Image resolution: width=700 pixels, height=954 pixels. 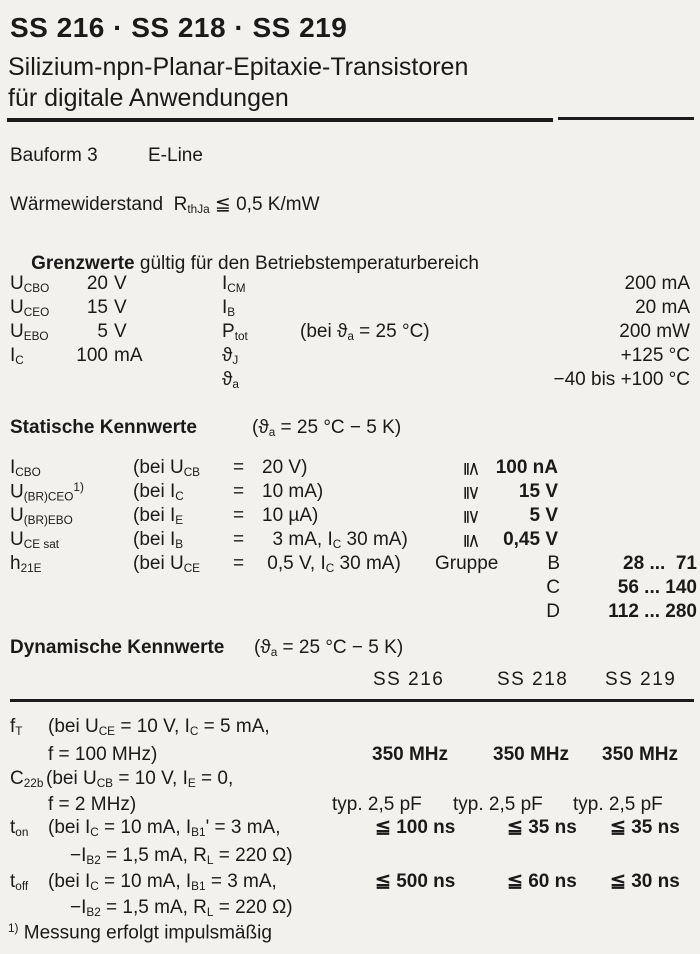 What do you see at coordinates (415, 881) in the screenshot?
I see `dynamic-value-ss216: ≦ 500 ns` at bounding box center [415, 881].